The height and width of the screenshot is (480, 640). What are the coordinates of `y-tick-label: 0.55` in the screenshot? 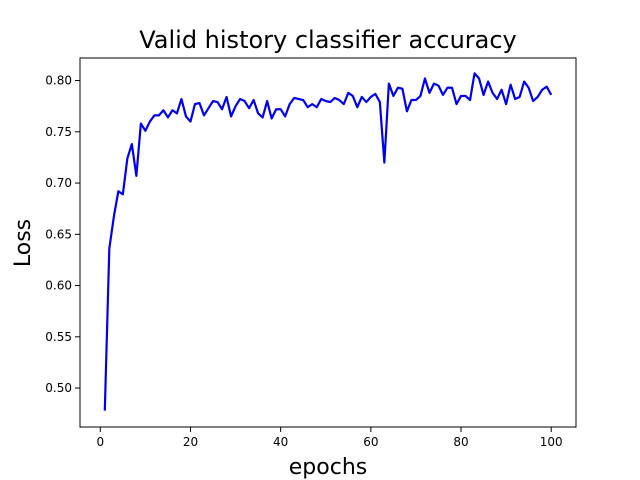 It's located at (58, 337).